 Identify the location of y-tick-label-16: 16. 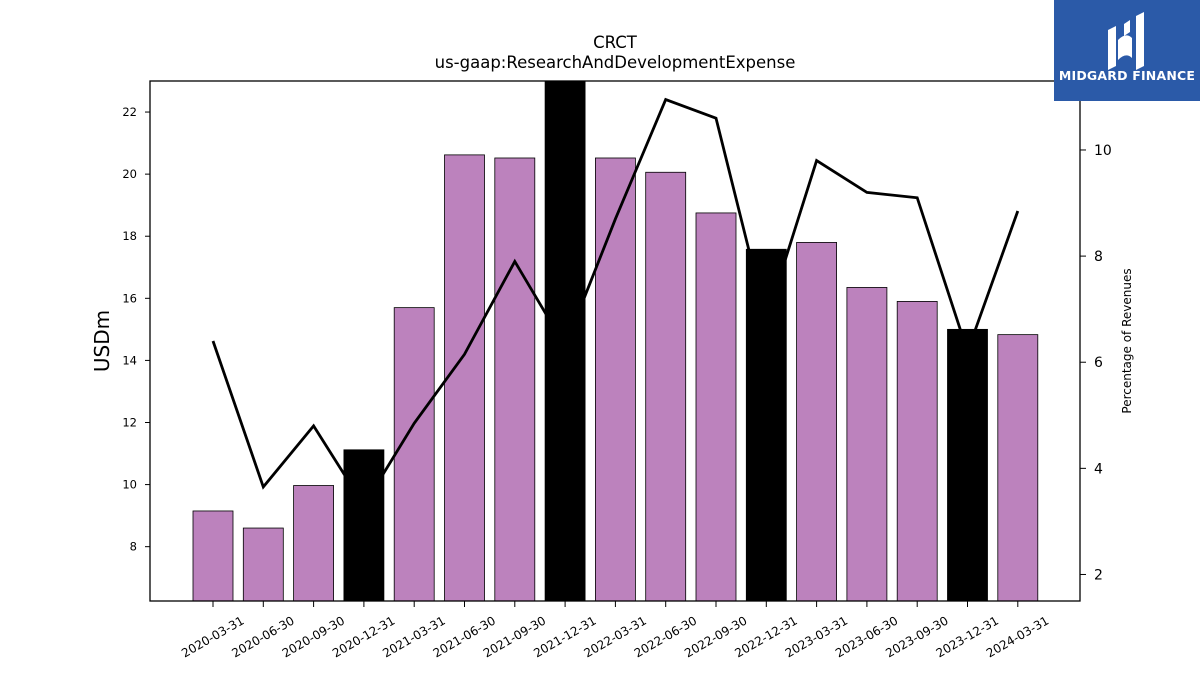
(129, 298).